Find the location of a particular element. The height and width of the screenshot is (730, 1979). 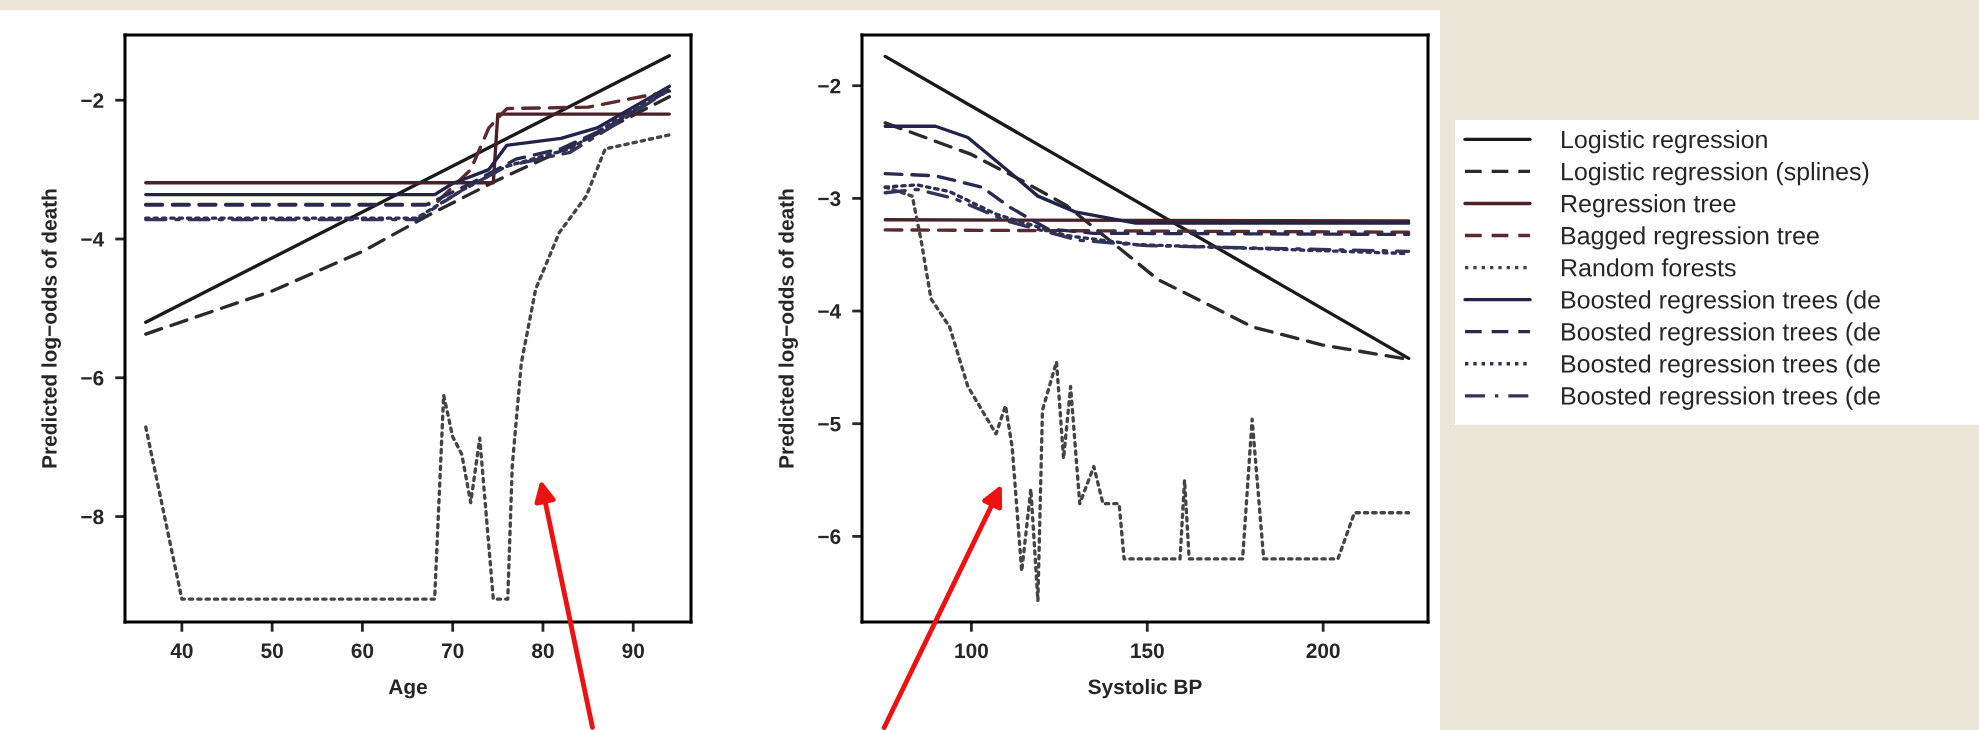

x-axis-title: Age is located at coordinates (407, 689).